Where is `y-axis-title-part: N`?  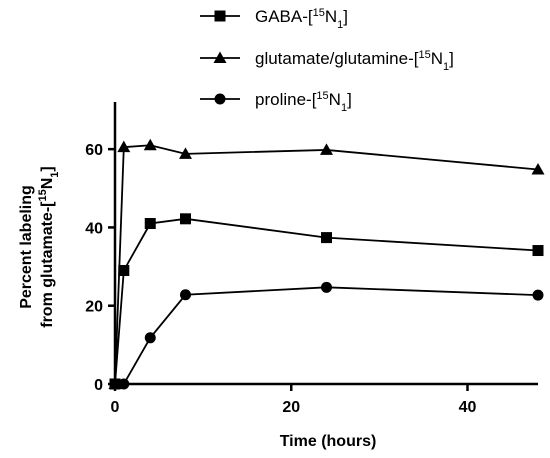
y-axis-title-part: N is located at coordinates (47, 184).